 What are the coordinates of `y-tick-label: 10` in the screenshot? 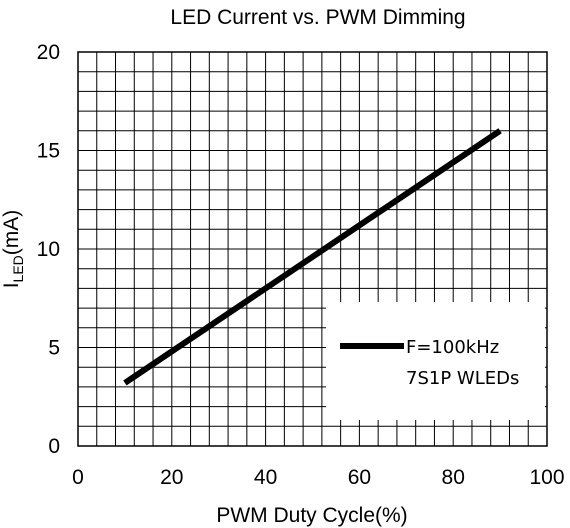 It's located at (48, 249).